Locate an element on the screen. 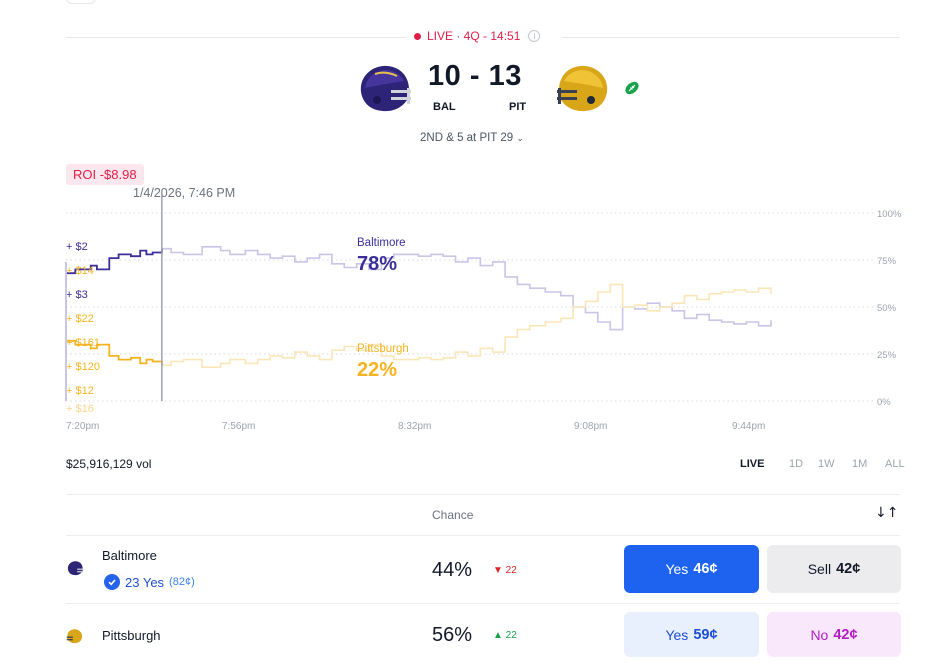  series-name-label: Baltimore is located at coordinates (381, 243).